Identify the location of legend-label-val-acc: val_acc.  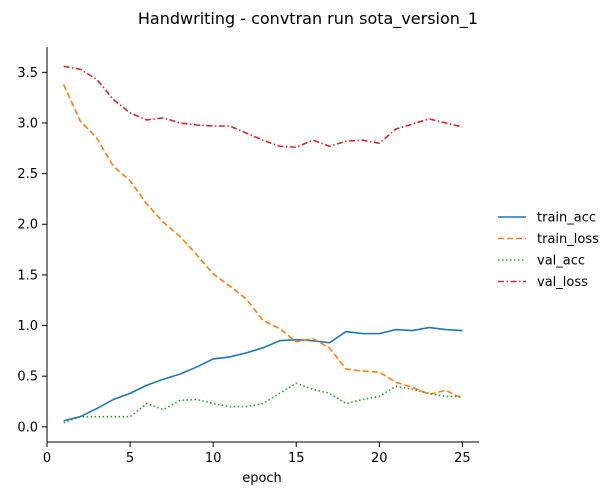
(561, 261).